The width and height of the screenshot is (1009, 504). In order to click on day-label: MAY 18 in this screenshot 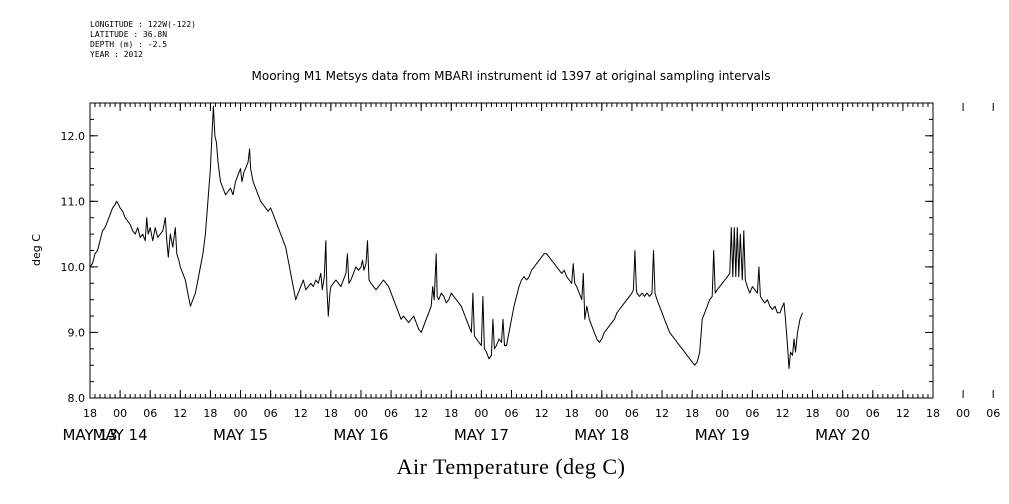, I will do `click(601, 435)`.